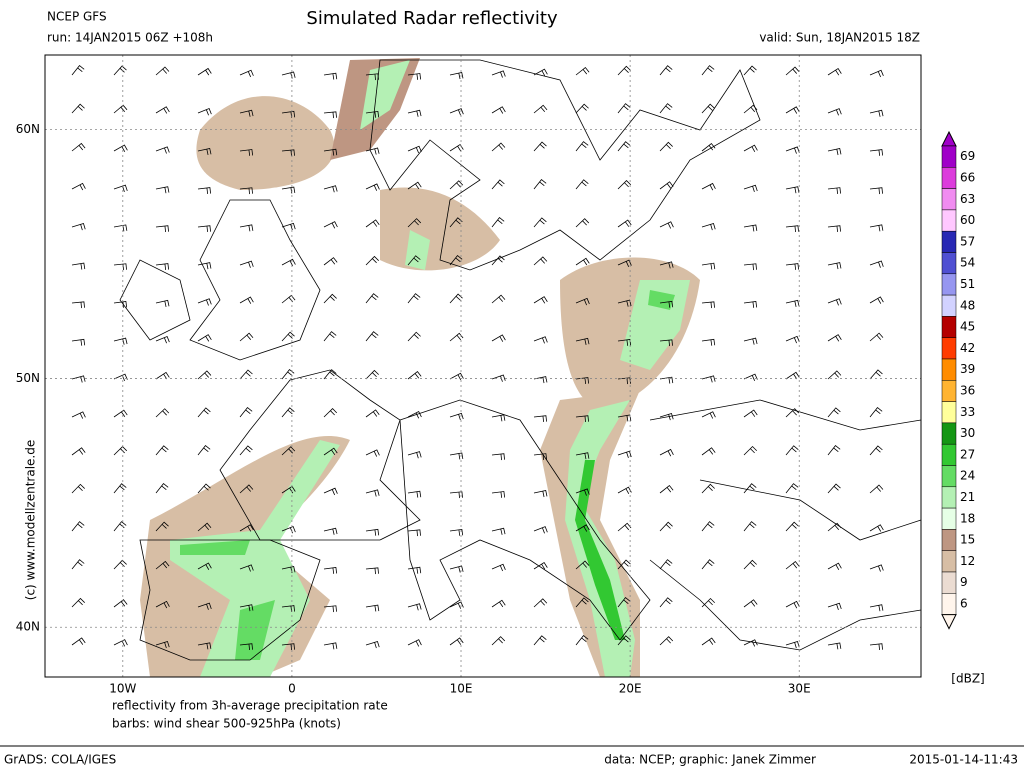  Describe the element at coordinates (432, 18) in the screenshot. I see `title: Simulated Radar reflectivity` at that location.